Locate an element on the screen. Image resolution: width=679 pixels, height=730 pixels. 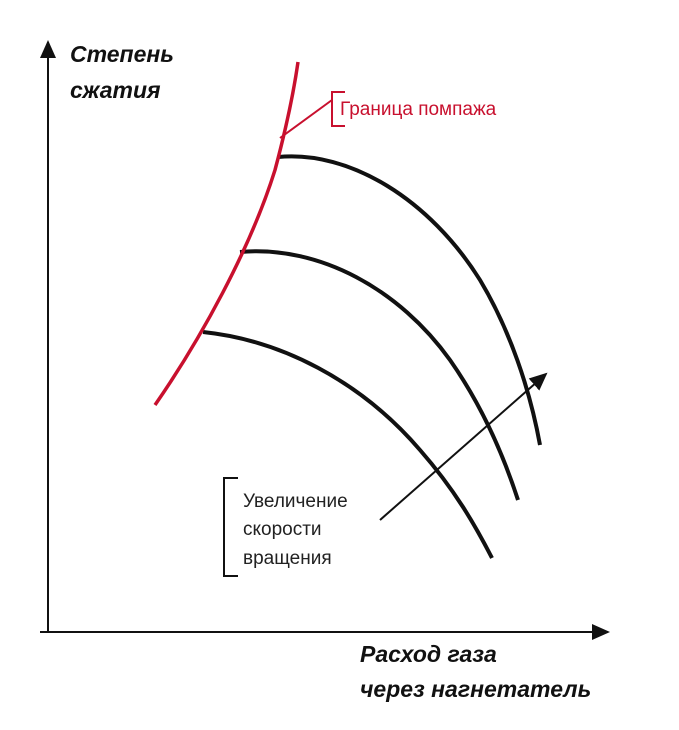
y-axis-label: Степень is located at coordinates (122, 54).